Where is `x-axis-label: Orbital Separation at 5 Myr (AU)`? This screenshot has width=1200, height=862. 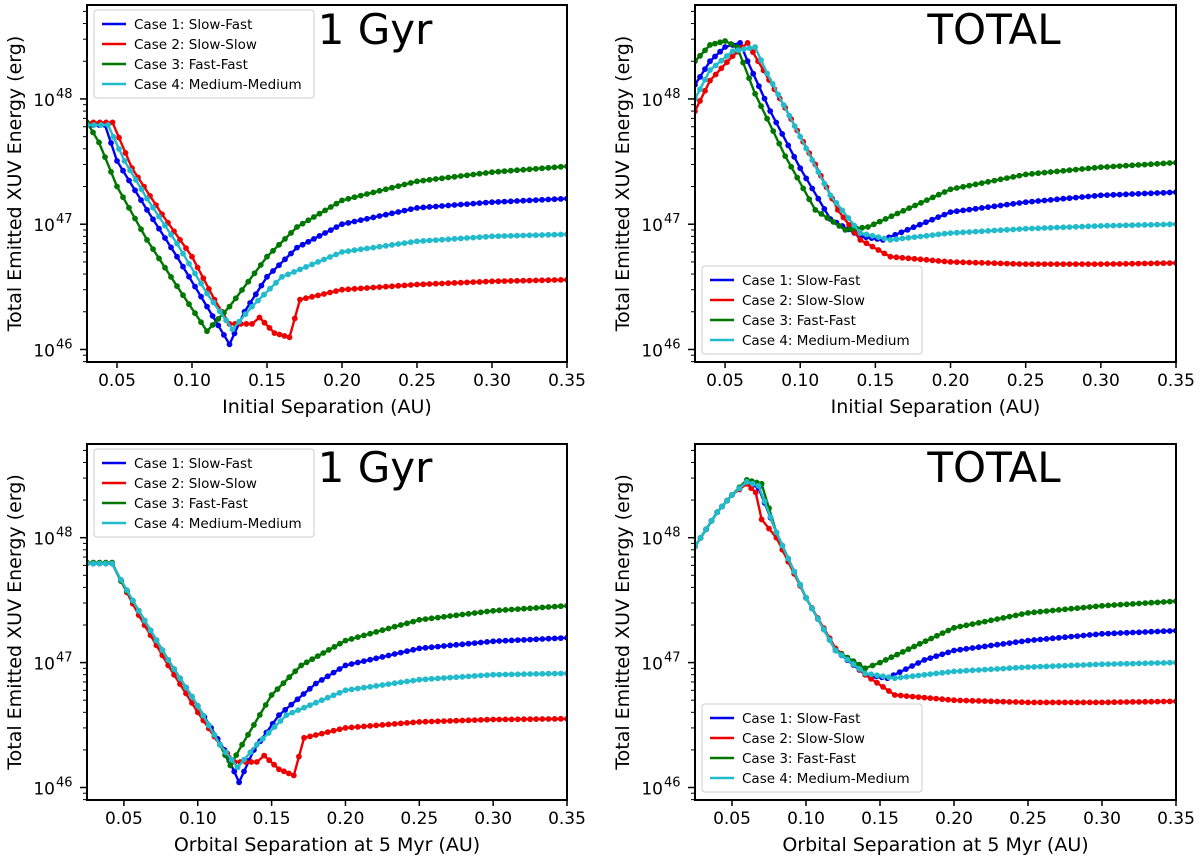 x-axis-label: Orbital Separation at 5 Myr (AU) is located at coordinates (327, 845).